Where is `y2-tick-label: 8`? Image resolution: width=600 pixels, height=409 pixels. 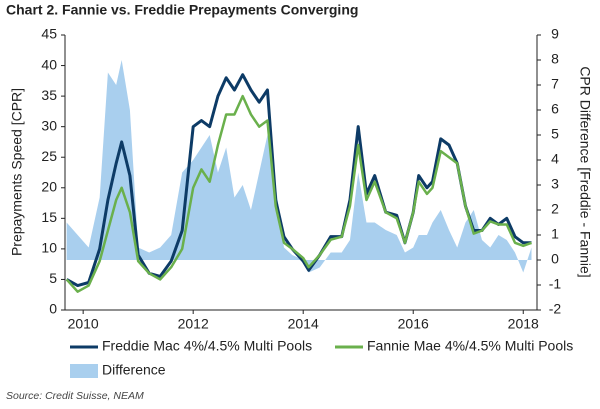
y2-tick-label: 8 is located at coordinates (555, 59).